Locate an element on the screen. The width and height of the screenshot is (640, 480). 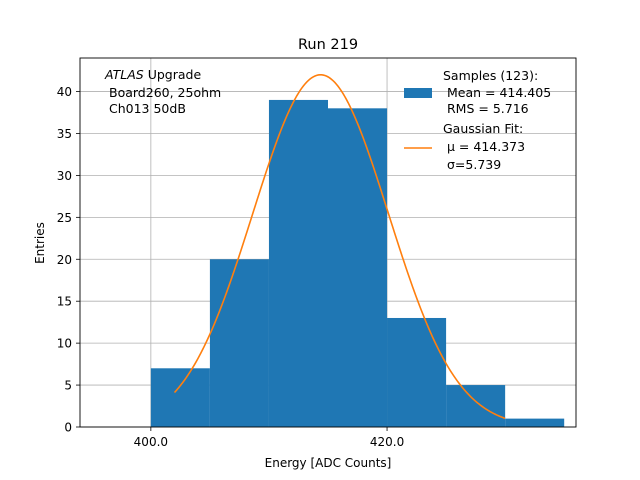
y-axis-ticks: 0 5 10 15 20 25 30 35 40 is located at coordinates (68, 260).